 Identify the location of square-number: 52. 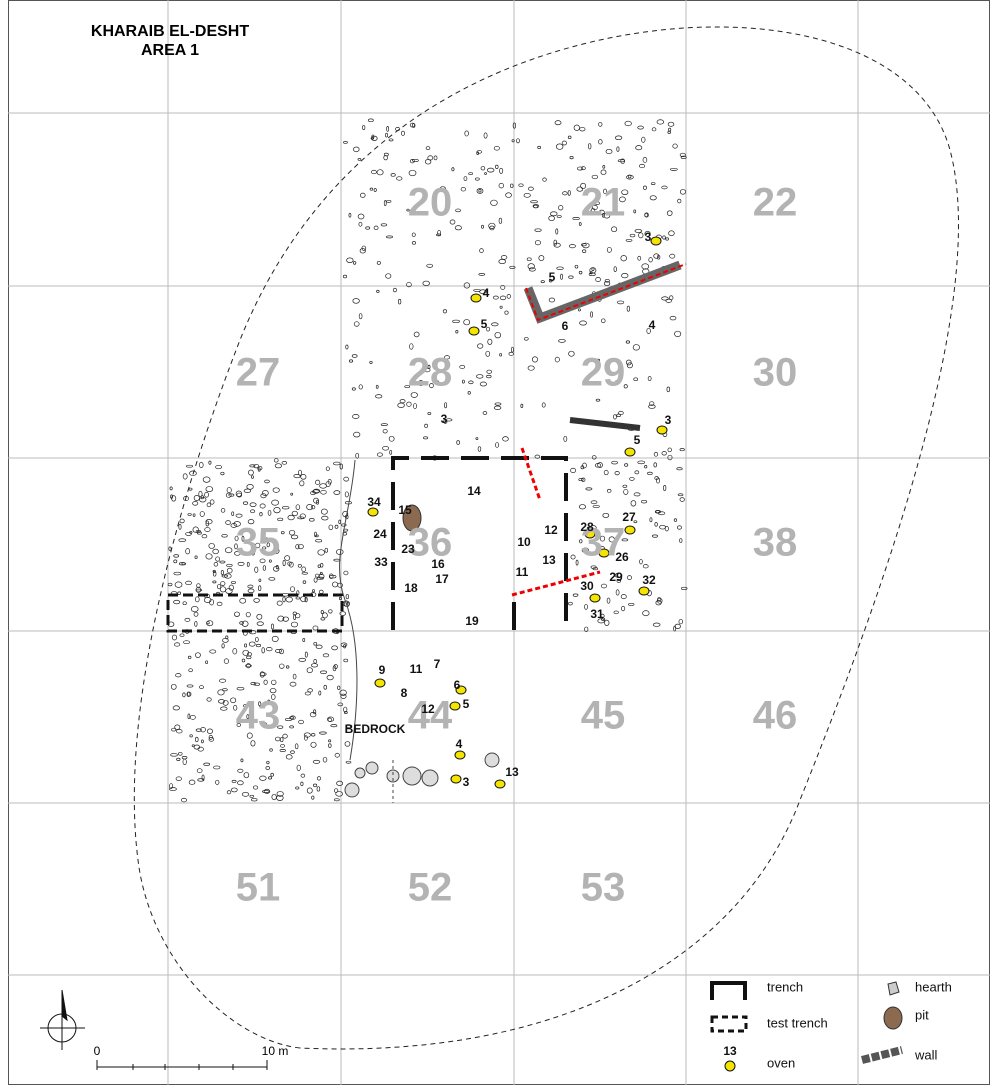
(430, 888).